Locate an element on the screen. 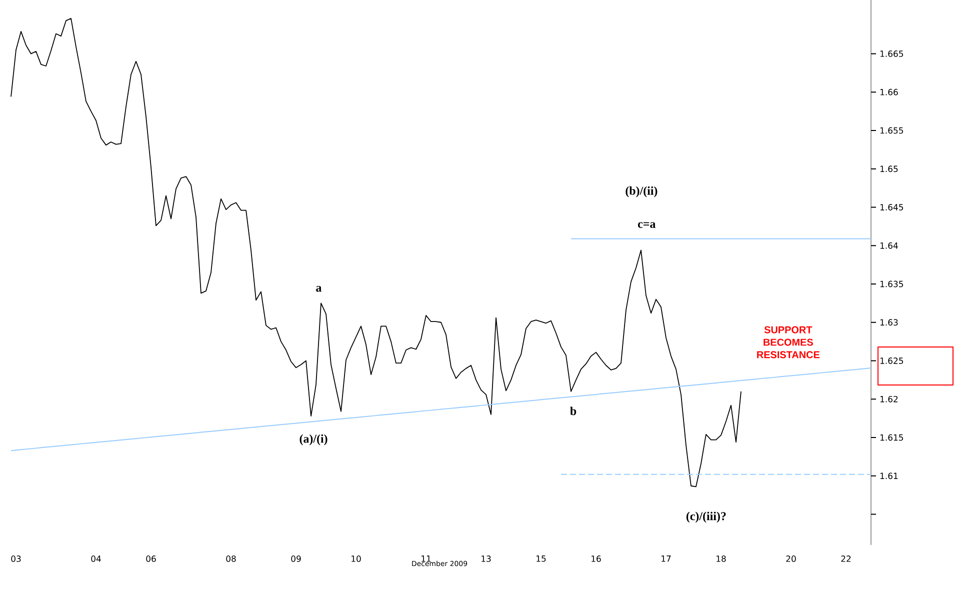 This screenshot has height=592, width=955. annotation: SUPPORT BECOMES RESISTANCE is located at coordinates (788, 342).